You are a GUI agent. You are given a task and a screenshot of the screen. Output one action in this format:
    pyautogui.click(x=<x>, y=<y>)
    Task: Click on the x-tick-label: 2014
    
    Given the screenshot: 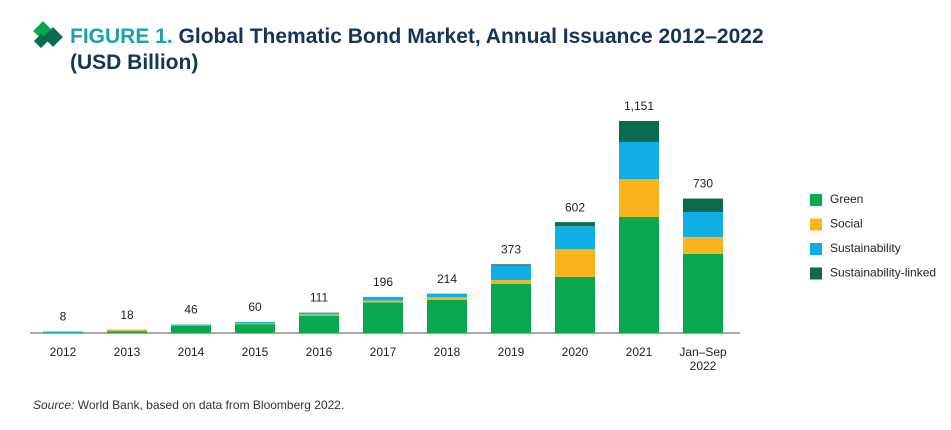 What is the action you would take?
    pyautogui.click(x=191, y=352)
    